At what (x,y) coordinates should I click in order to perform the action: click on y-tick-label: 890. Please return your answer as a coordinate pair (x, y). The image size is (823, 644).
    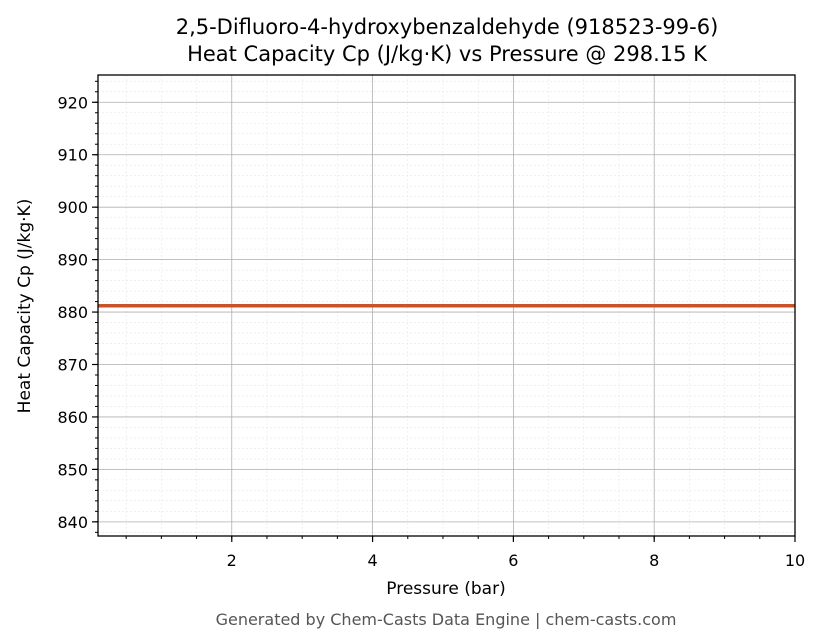
    Looking at the image, I should click on (72, 260).